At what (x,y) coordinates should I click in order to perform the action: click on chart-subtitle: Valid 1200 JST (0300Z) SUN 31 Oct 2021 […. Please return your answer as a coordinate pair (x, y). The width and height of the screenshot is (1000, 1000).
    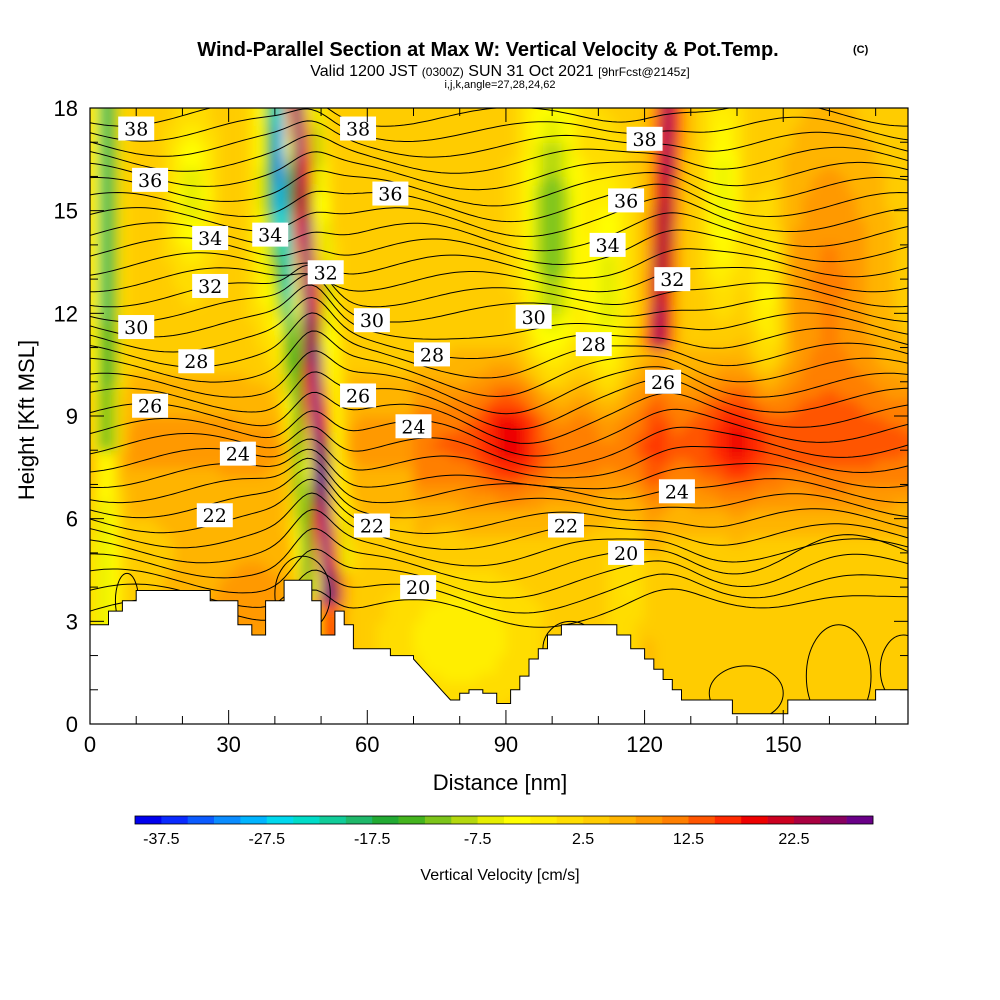
    Looking at the image, I should click on (499, 71).